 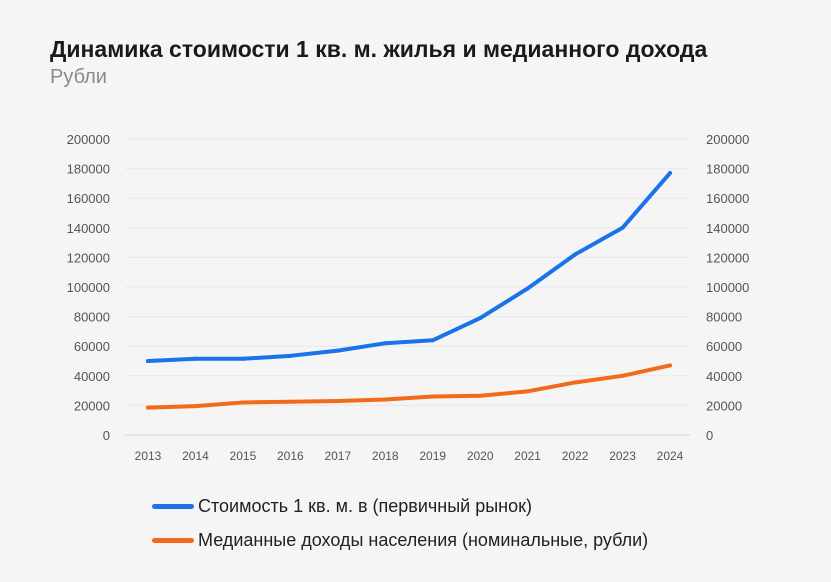 What do you see at coordinates (727, 139) in the screenshot?
I see `right-y-tick-label: 200000` at bounding box center [727, 139].